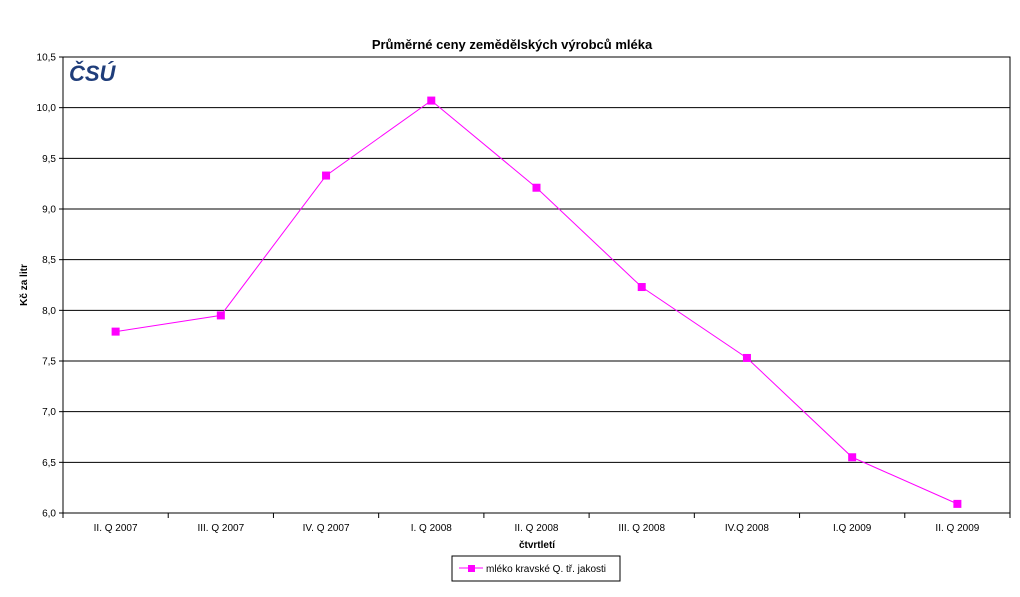 This screenshot has height=597, width=1020. What do you see at coordinates (49, 260) in the screenshot?
I see `y-tick-label: 8,5` at bounding box center [49, 260].